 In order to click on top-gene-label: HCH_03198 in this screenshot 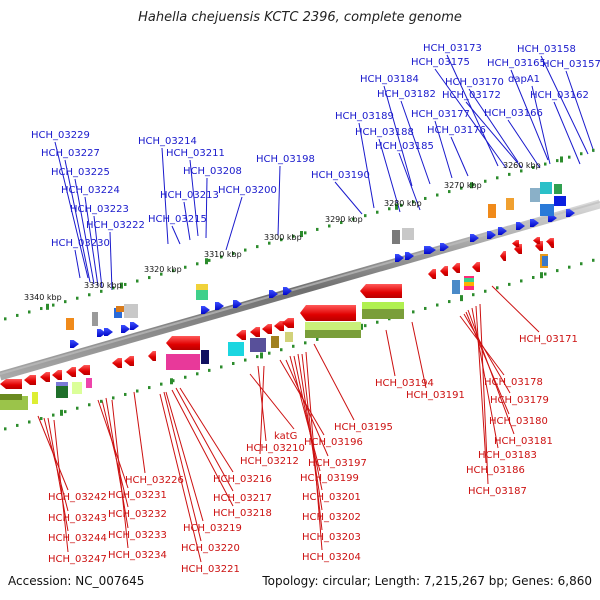, I will do `click(285, 159)`.